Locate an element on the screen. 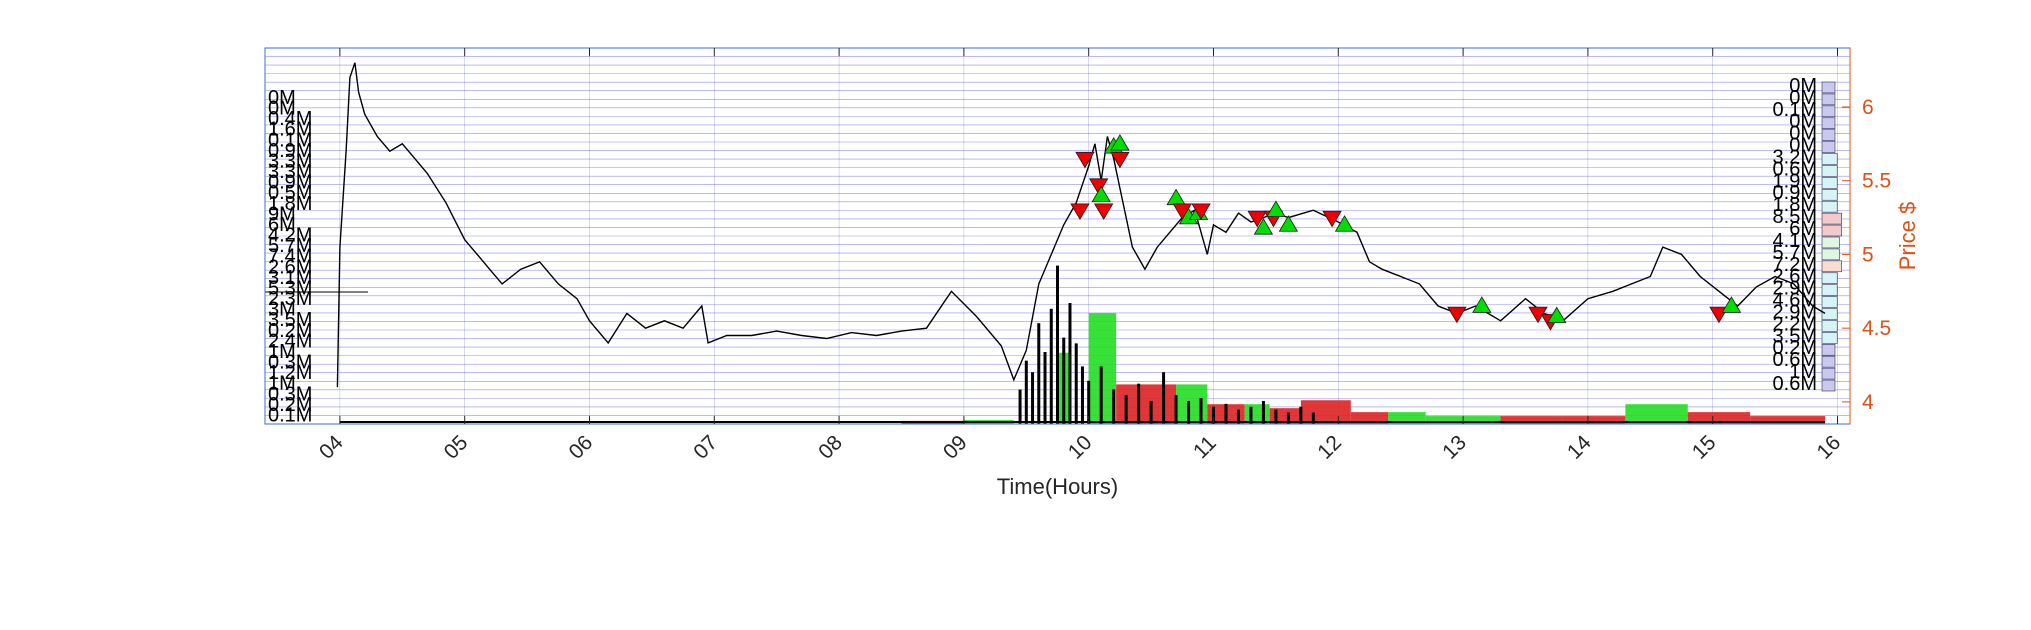 This screenshot has height=630, width=2031. right-profile-label: 5.7M is located at coordinates (1795, 253).